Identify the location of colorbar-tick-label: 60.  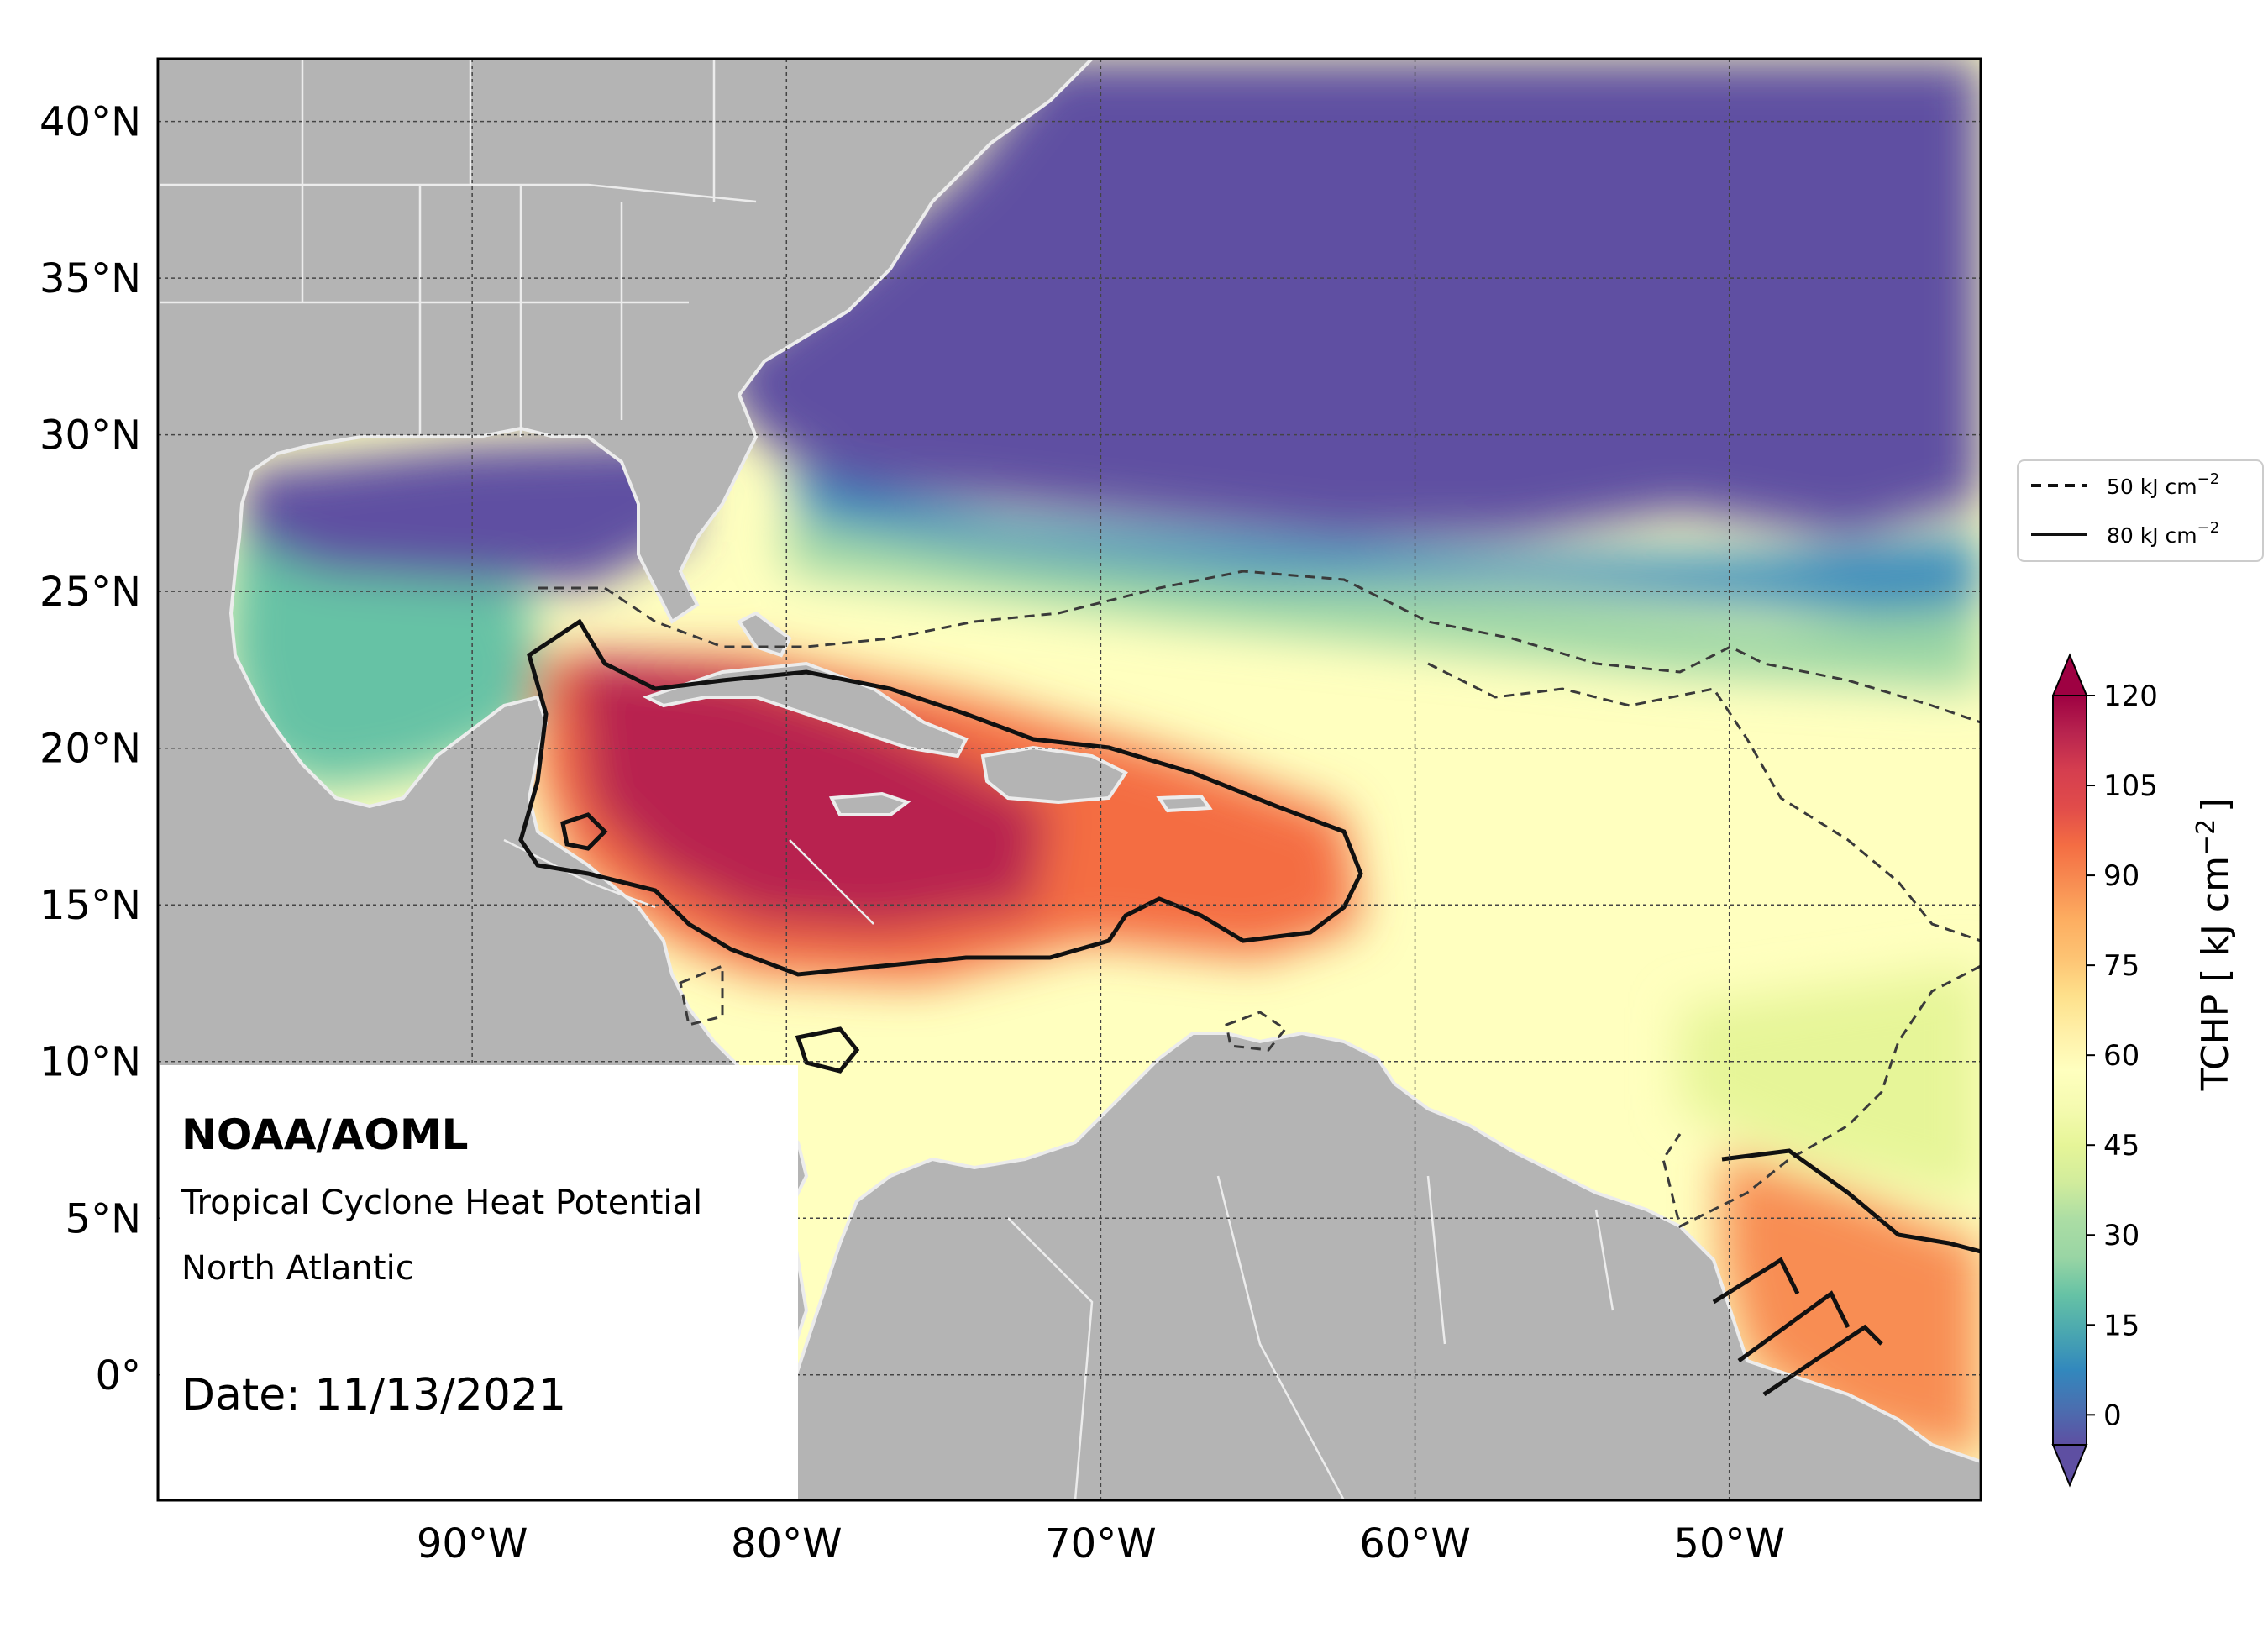
(2121, 1056).